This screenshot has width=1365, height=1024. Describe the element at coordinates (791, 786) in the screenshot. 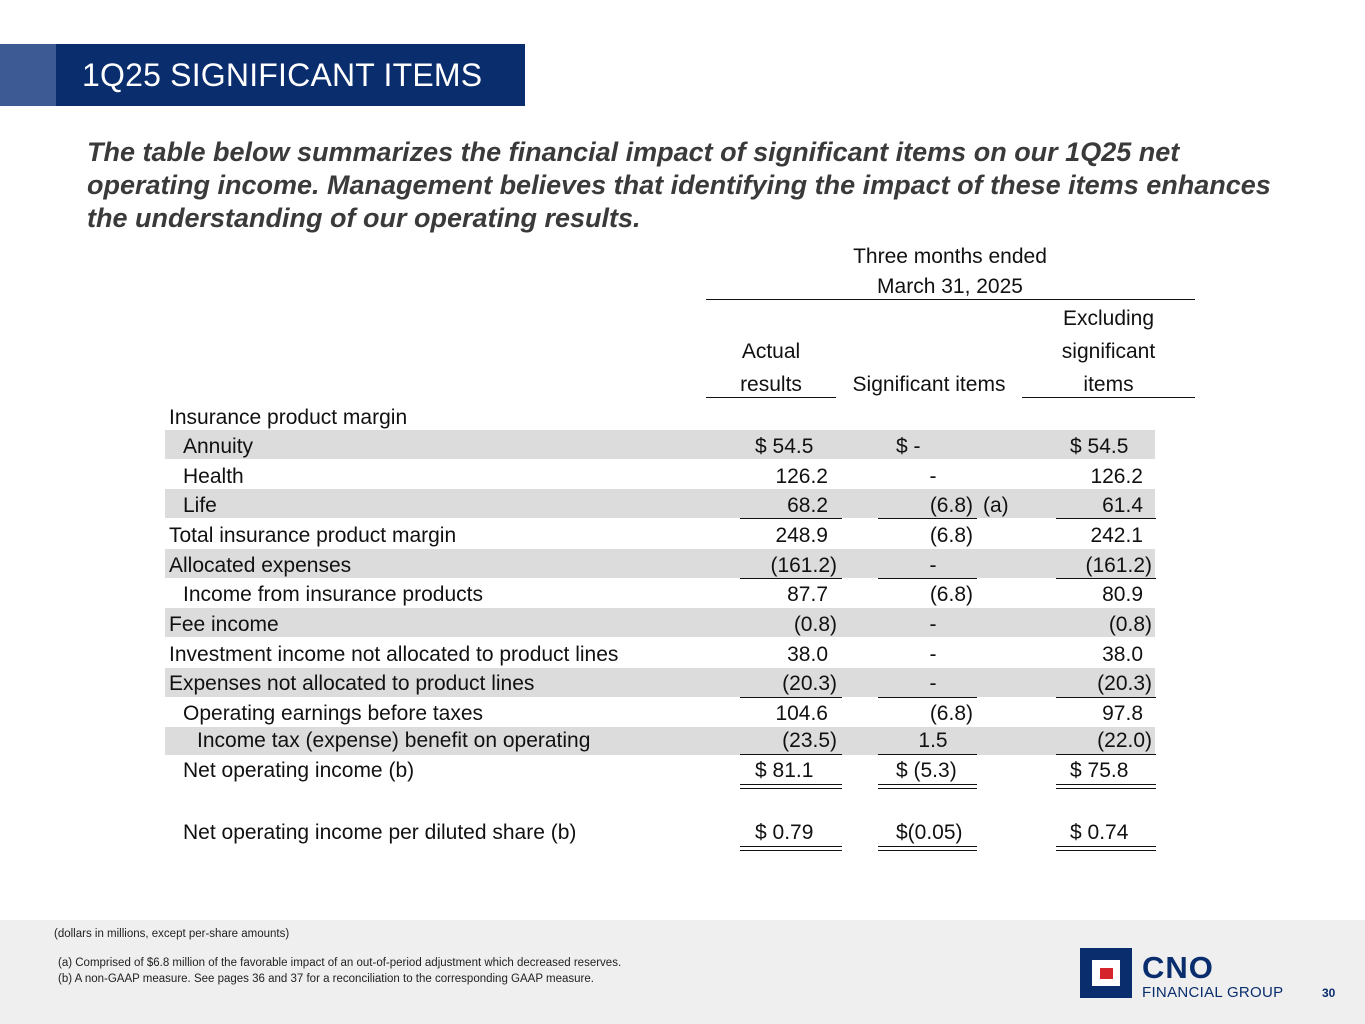

I see `total-double-rule-actual` at that location.